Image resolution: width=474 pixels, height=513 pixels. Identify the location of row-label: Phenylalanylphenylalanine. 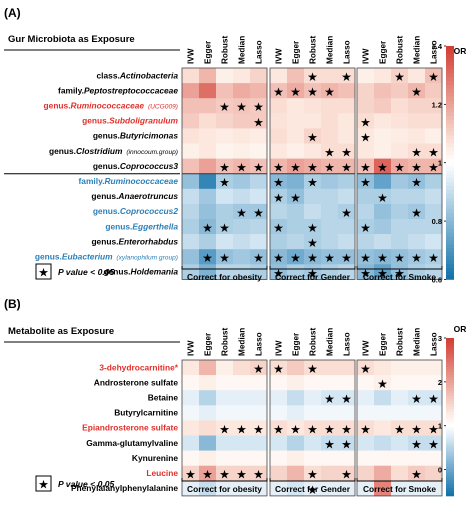
(124, 488).